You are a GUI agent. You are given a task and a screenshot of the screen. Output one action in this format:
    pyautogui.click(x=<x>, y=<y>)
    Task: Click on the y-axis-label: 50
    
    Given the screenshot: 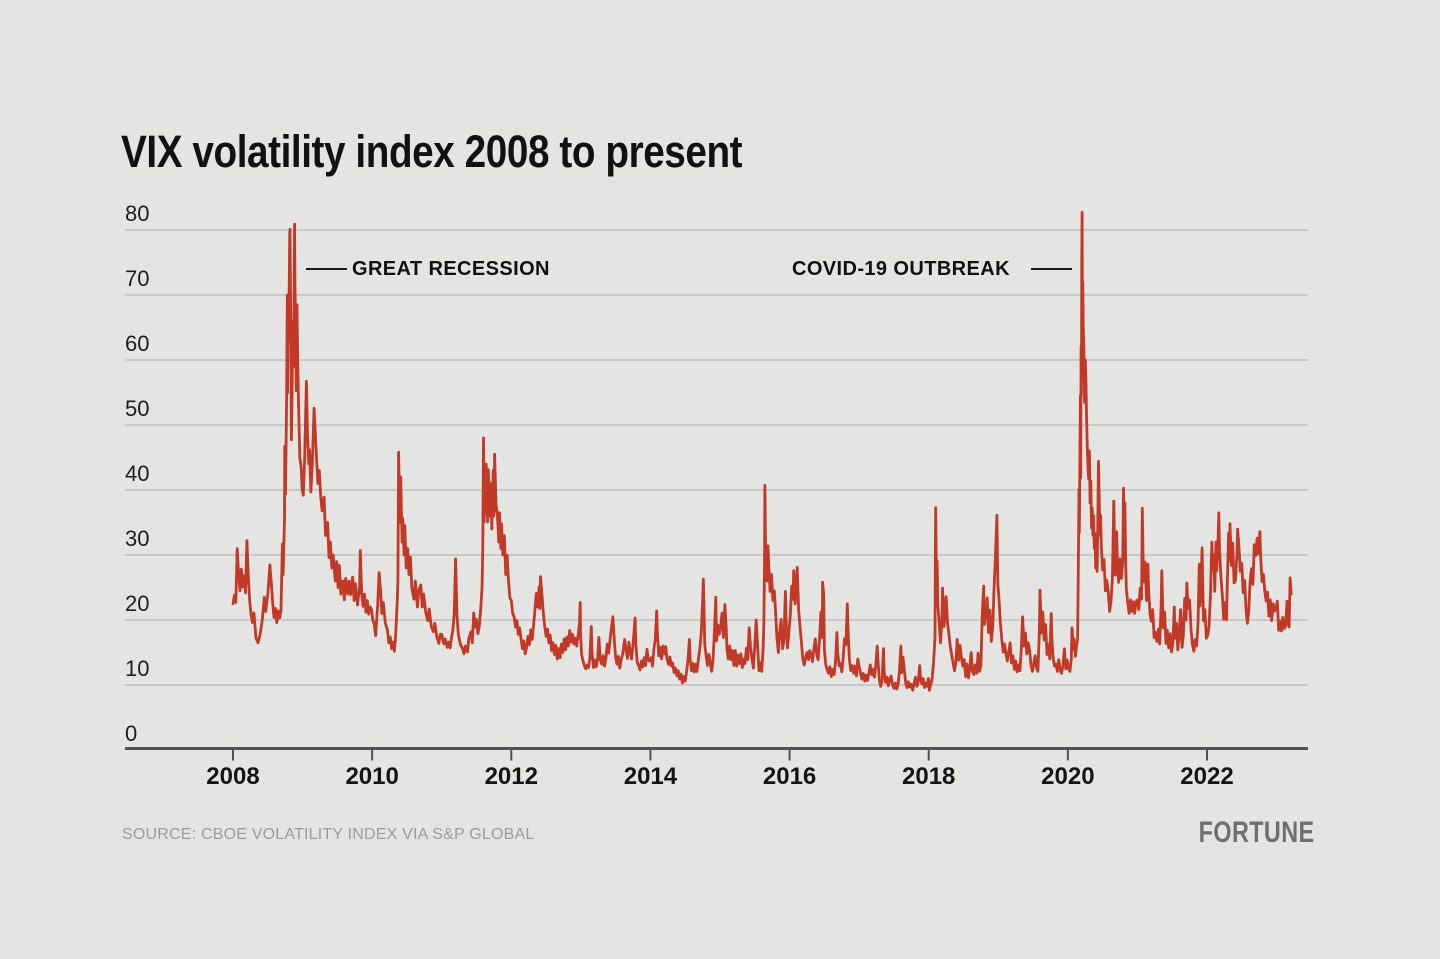 What is the action you would take?
    pyautogui.click(x=137, y=408)
    